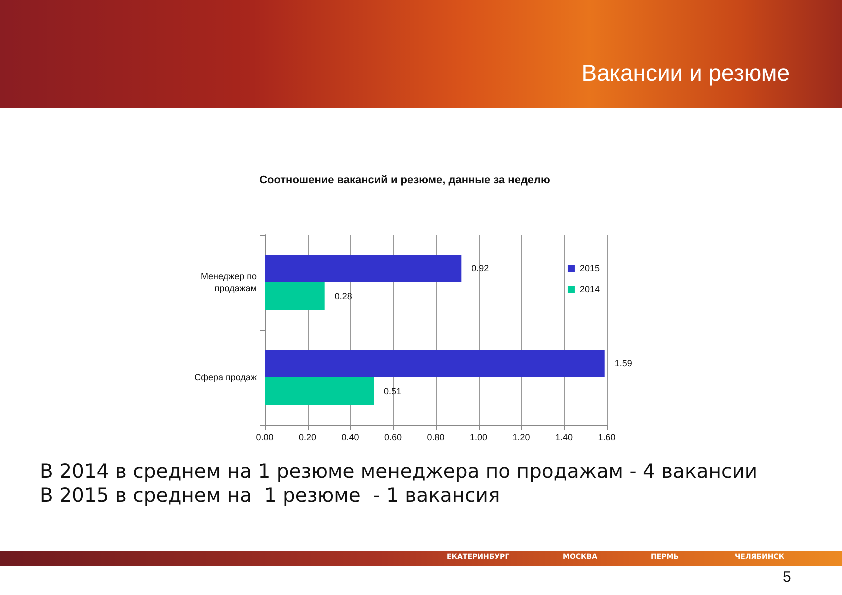 This screenshot has width=842, height=595. What do you see at coordinates (686, 73) in the screenshot?
I see `text: Вакансии и резюме` at bounding box center [686, 73].